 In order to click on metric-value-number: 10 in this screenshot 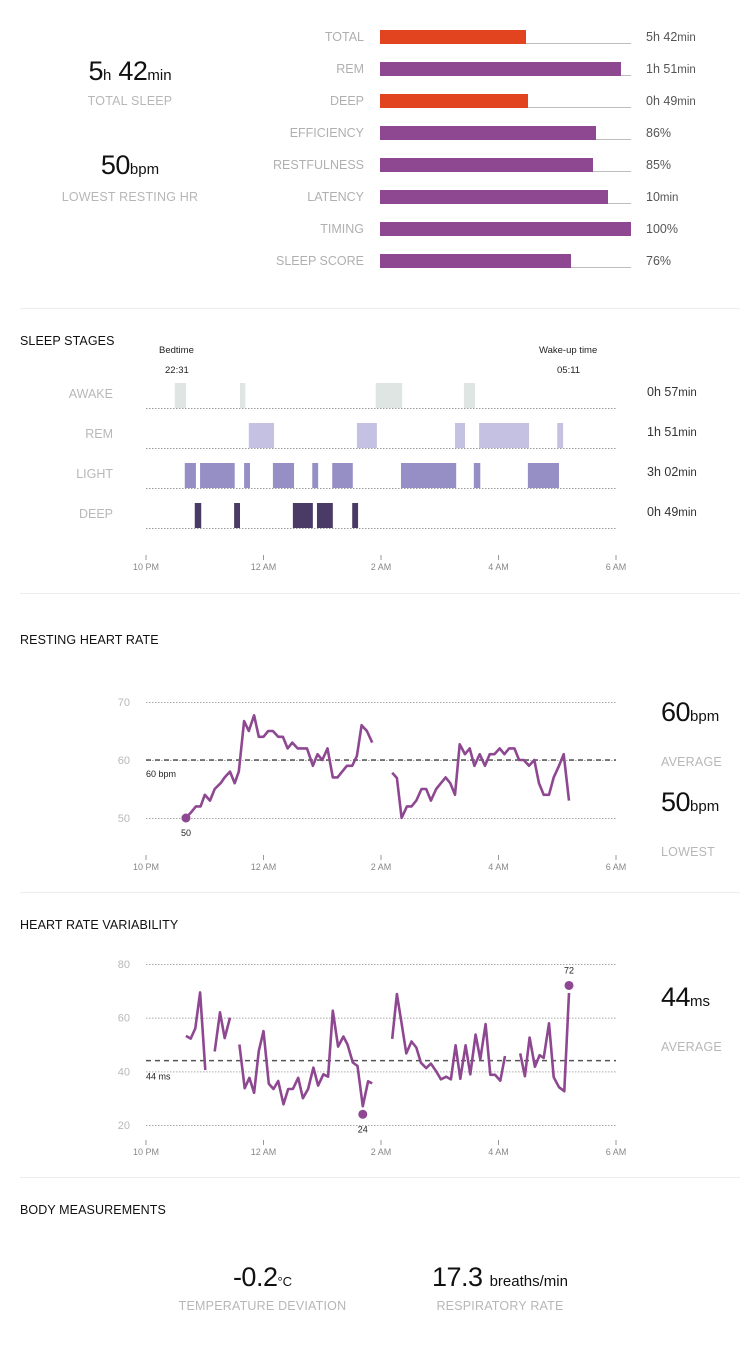, I will do `click(653, 197)`.